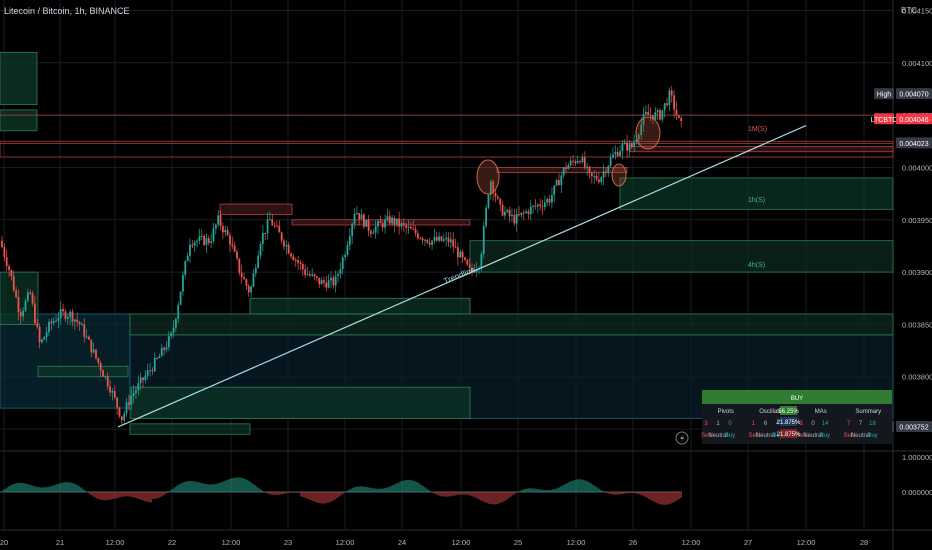  What do you see at coordinates (761, 149) in the screenshot?
I see `zone-box` at bounding box center [761, 149].